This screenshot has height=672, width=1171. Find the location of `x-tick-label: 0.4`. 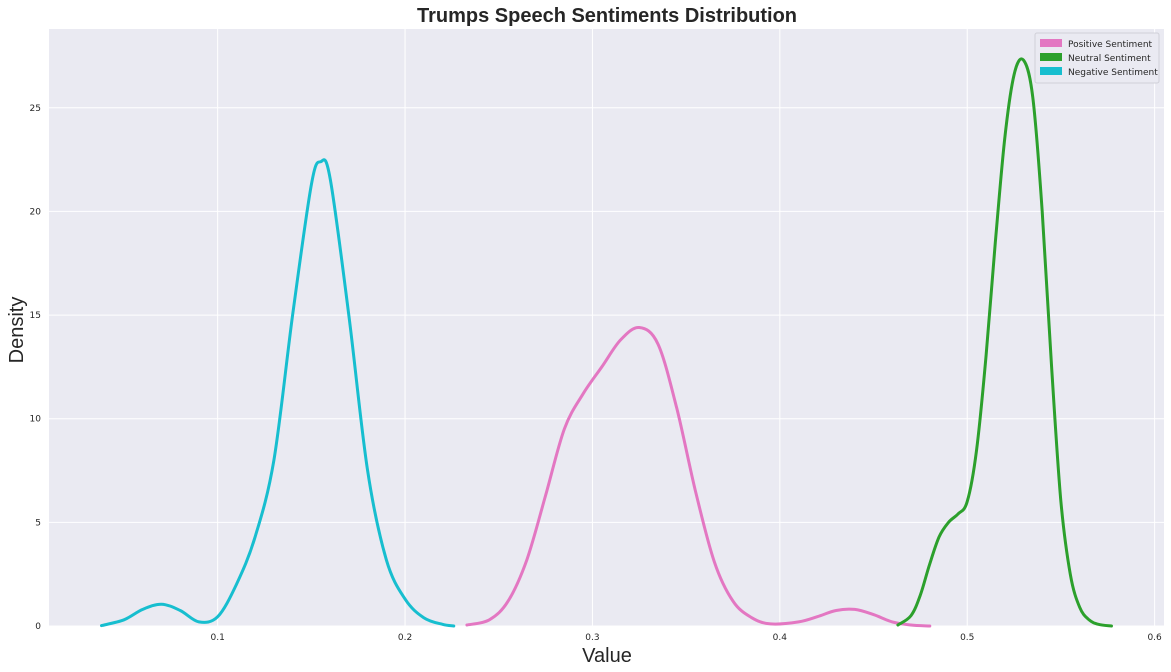

x-tick-label: 0.4 is located at coordinates (780, 638).